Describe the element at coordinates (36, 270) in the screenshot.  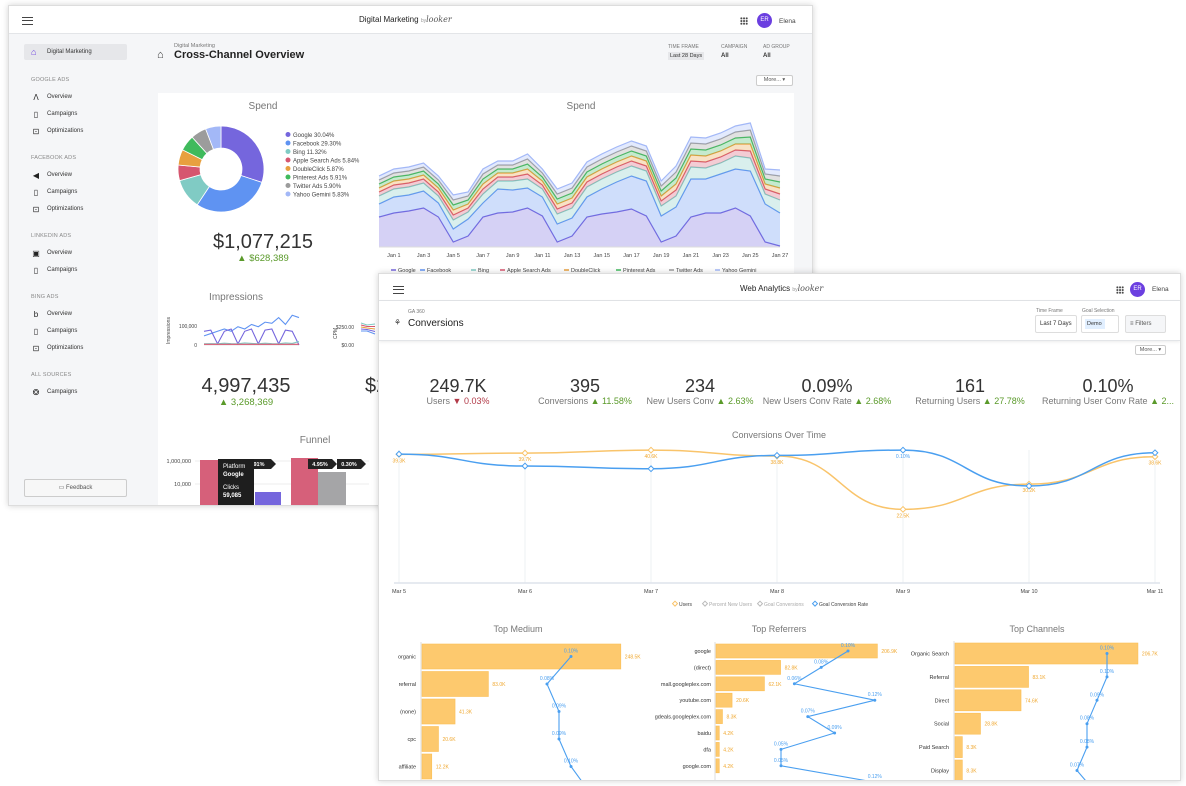
I see `clipboard-icon: ▯` at that location.